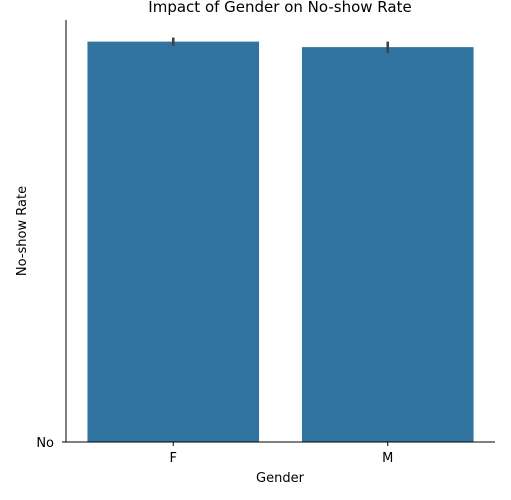  What do you see at coordinates (45, 443) in the screenshot?
I see `y-tick-label: No` at bounding box center [45, 443].